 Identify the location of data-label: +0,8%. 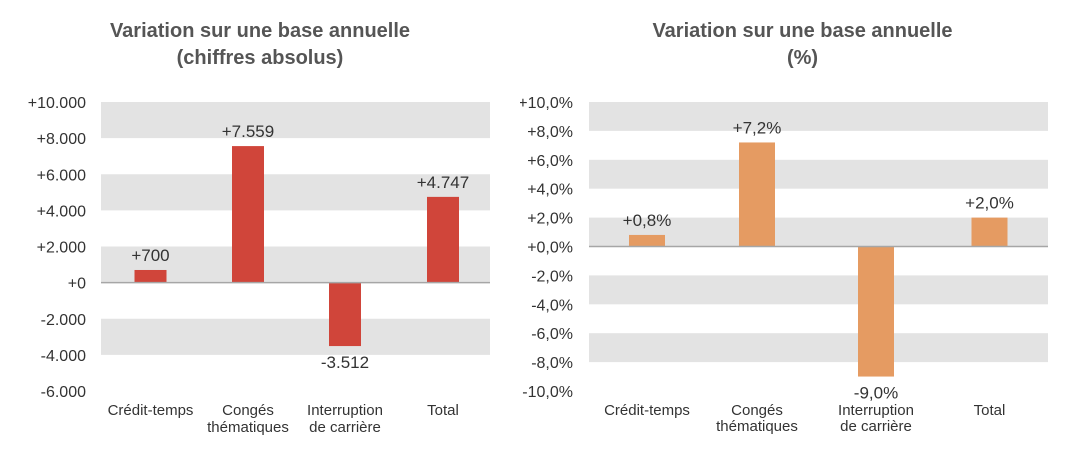
(647, 220).